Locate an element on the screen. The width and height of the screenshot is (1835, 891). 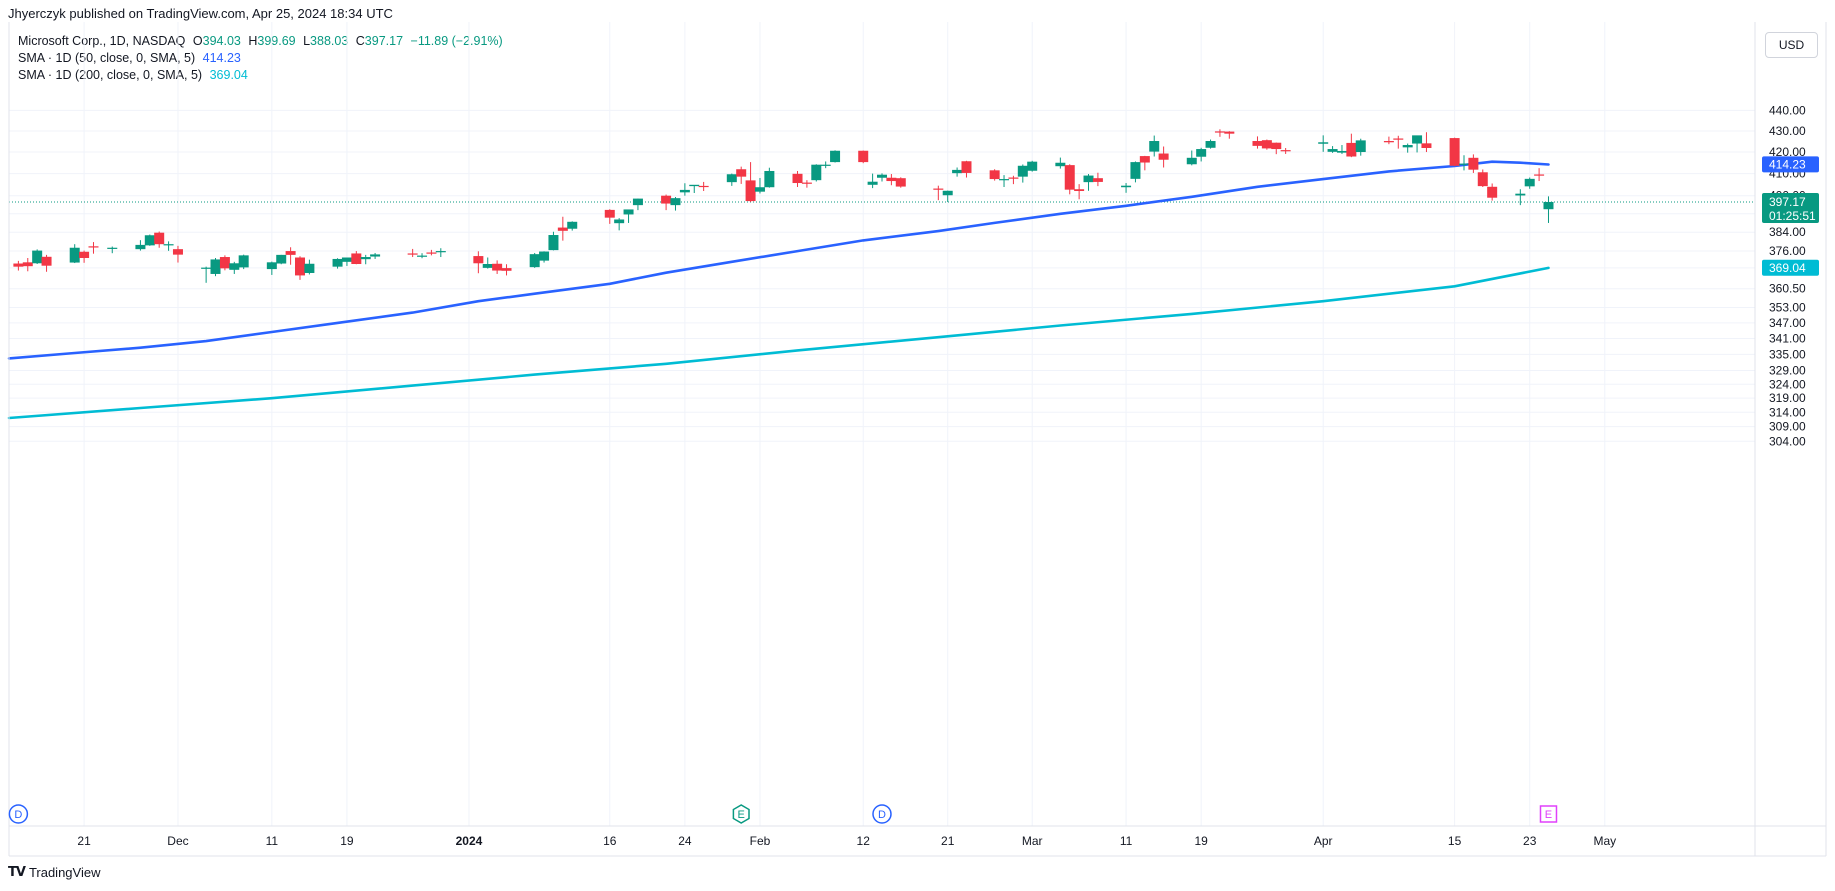
y-tick-label: 347.00 is located at coordinates (1787, 323).